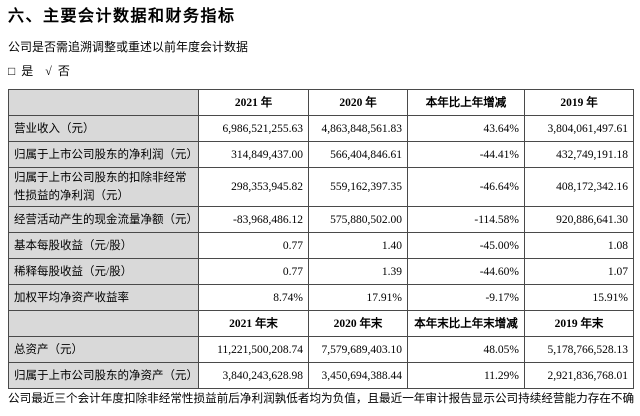  I want to click on cell-value: 6,986,521,255.63, so click(253, 128).